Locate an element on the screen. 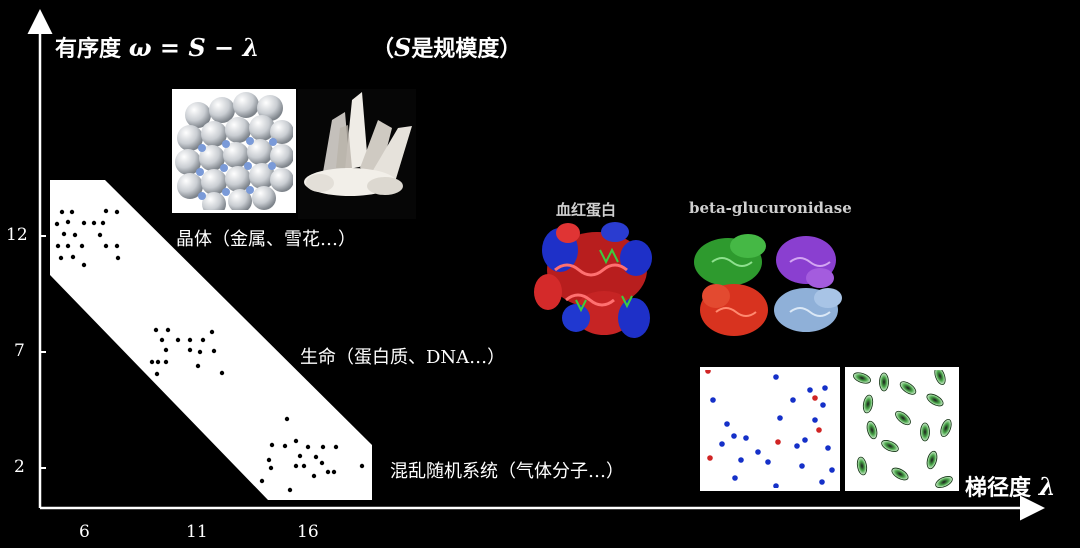 The image size is (1080, 548). note-close-paren: ） is located at coordinates (510, 49).